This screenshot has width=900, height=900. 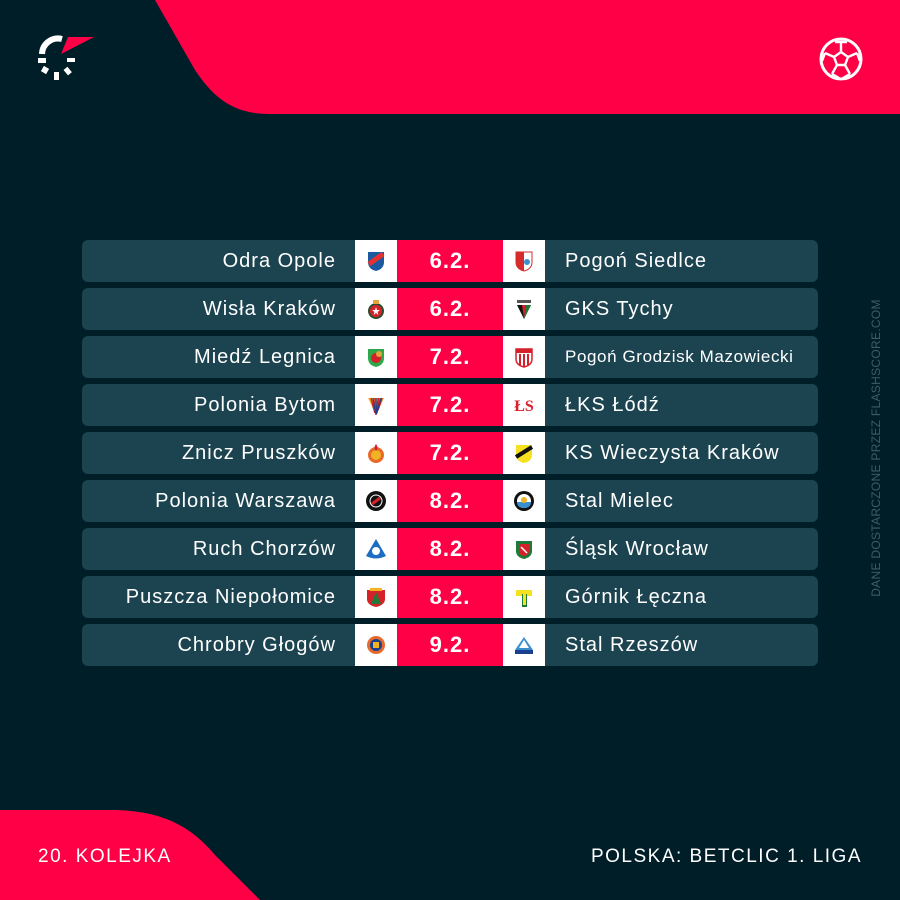 I want to click on away-team: ŁKS Łódź, so click(x=681, y=405).